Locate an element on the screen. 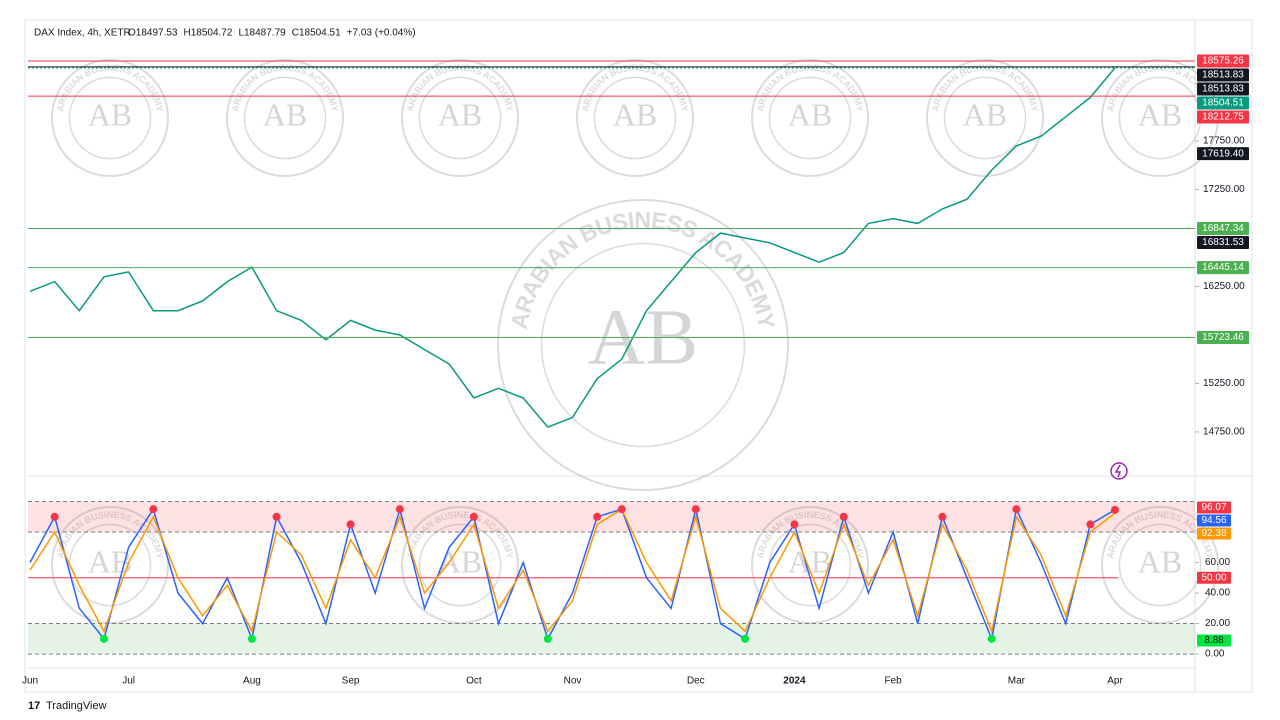 The image size is (1280, 720). level-label: 15723.46 is located at coordinates (1223, 337).